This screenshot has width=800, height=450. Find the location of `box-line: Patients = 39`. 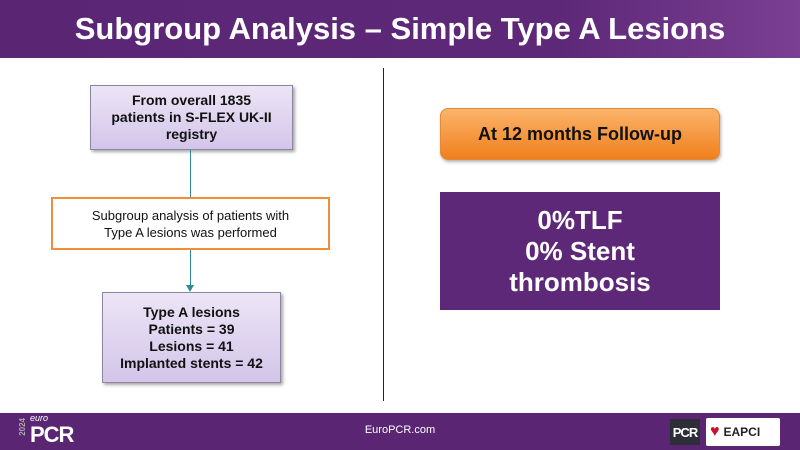

box-line: Patients = 39 is located at coordinates (191, 328).